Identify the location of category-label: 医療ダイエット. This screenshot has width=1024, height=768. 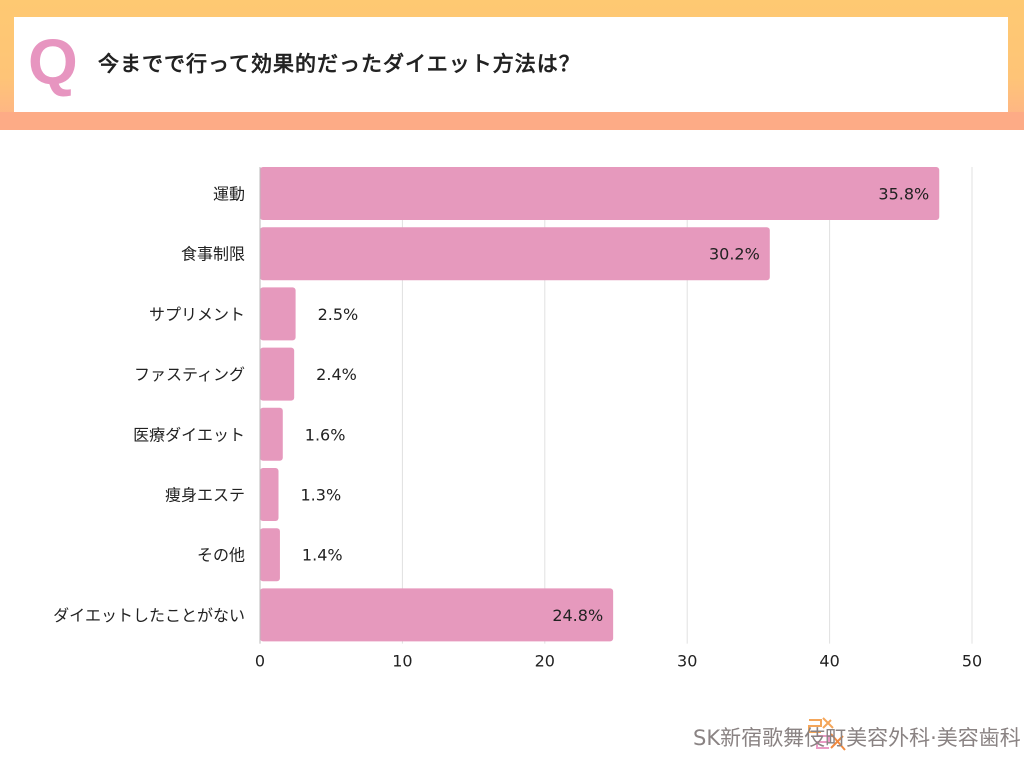
(189, 434).